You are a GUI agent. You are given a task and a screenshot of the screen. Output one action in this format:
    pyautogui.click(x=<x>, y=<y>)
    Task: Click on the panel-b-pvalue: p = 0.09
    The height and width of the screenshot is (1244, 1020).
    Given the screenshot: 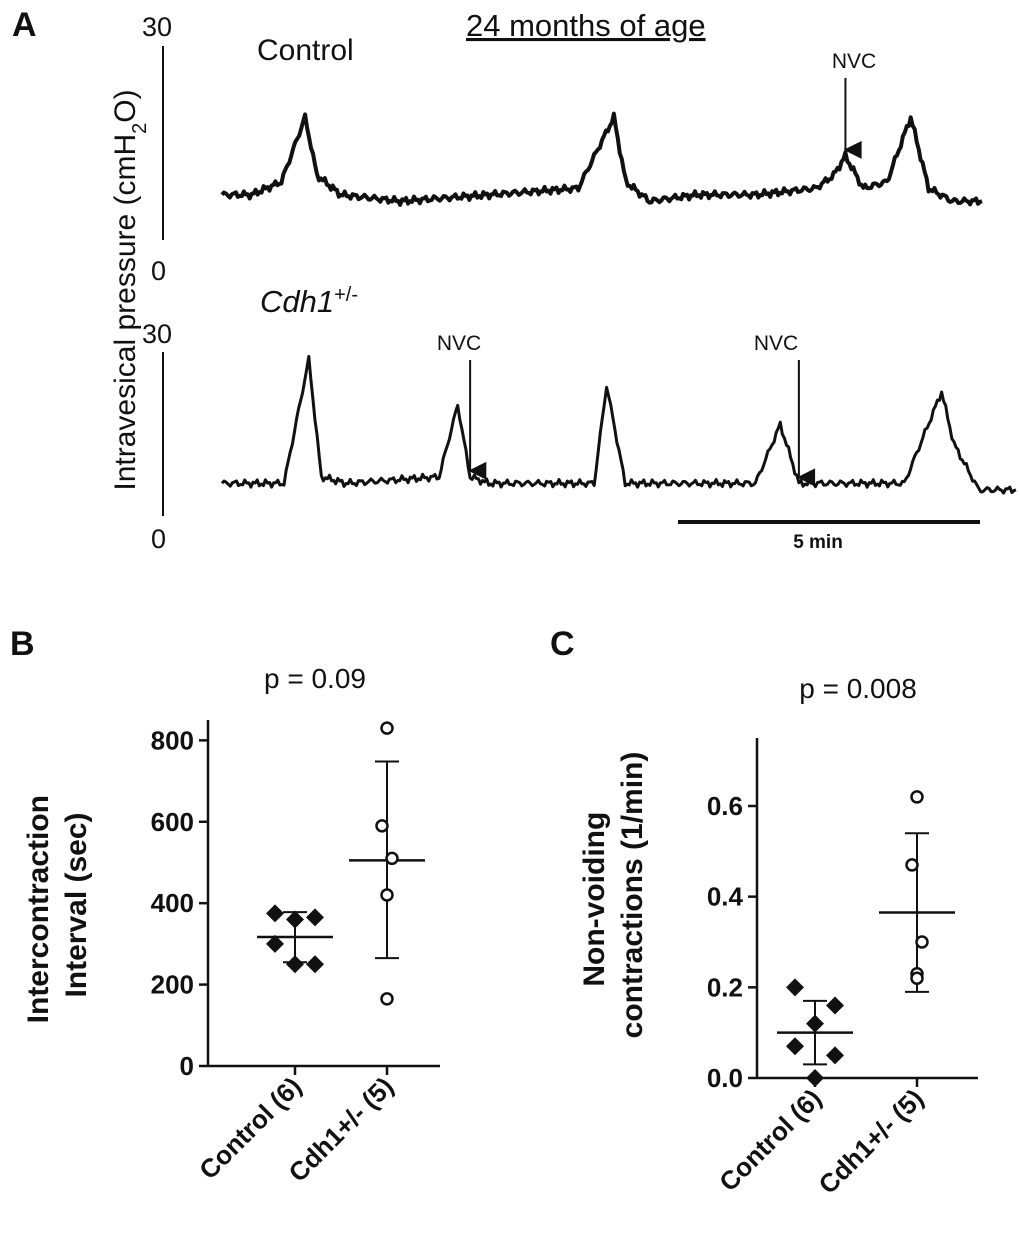 What is the action you would take?
    pyautogui.click(x=315, y=678)
    